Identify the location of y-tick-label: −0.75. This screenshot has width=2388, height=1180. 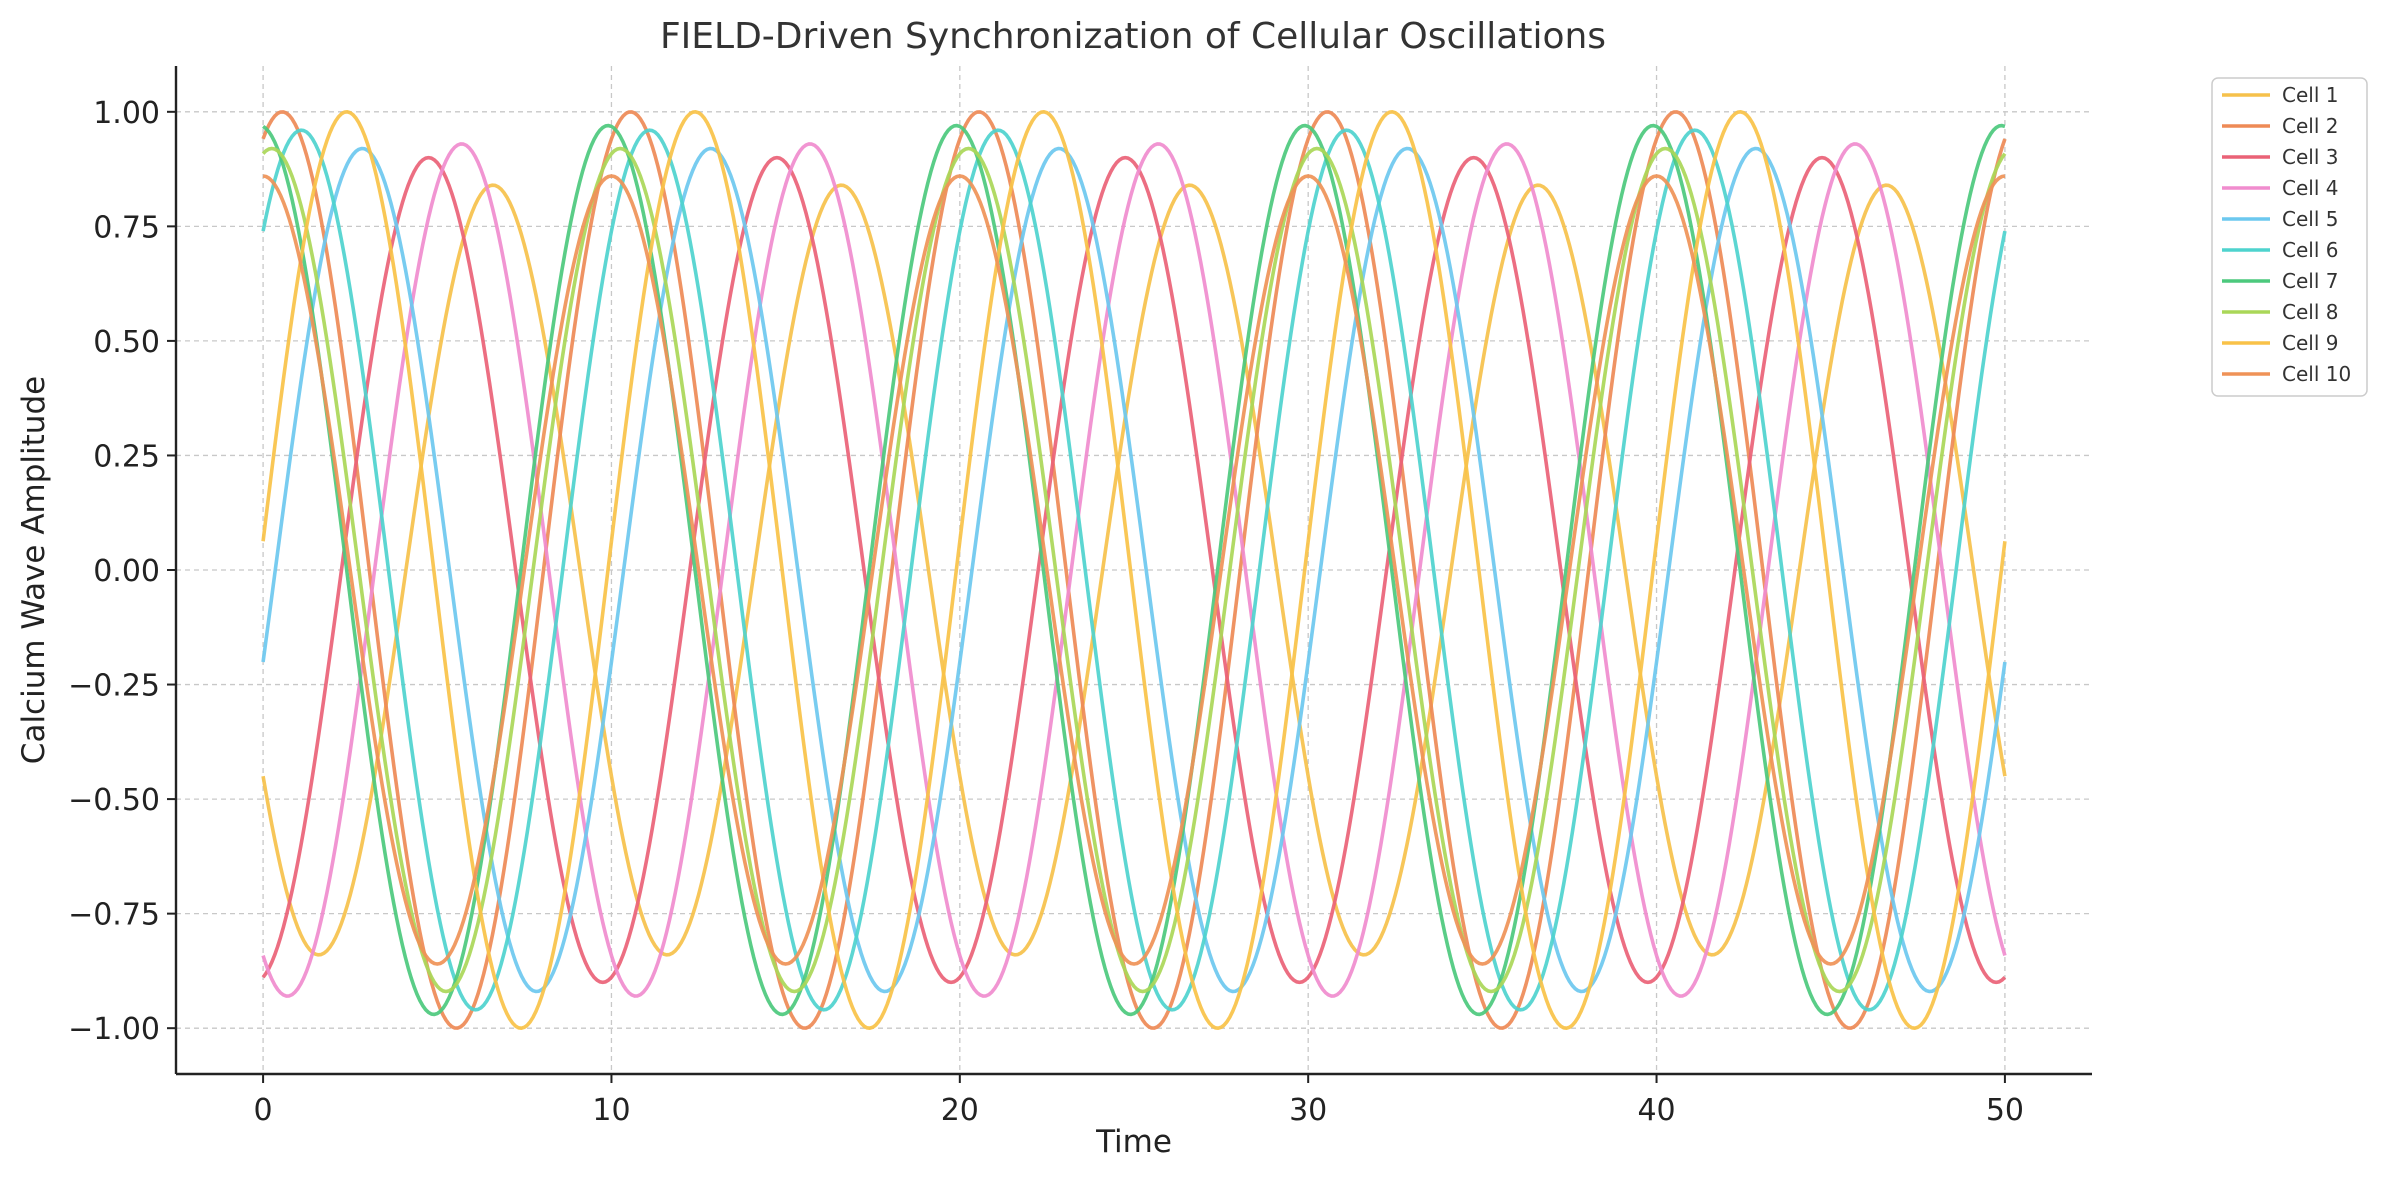
(114, 915).